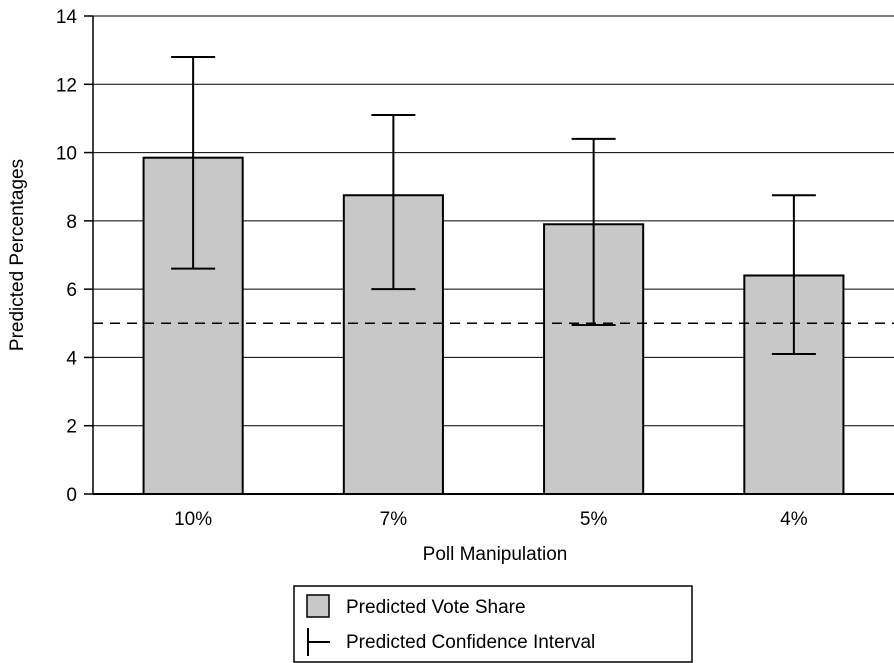 The width and height of the screenshot is (894, 663). I want to click on legend-frame, so click(493, 624).